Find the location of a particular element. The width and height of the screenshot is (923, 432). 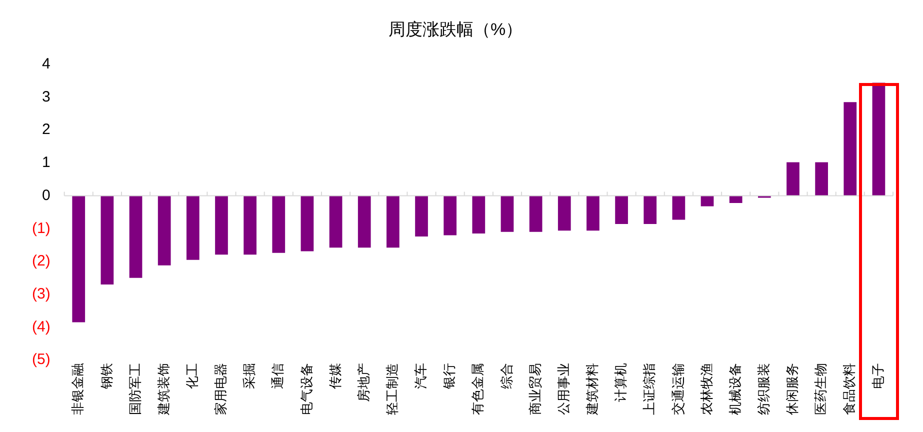

y-tick-label: (1) is located at coordinates (41, 228).